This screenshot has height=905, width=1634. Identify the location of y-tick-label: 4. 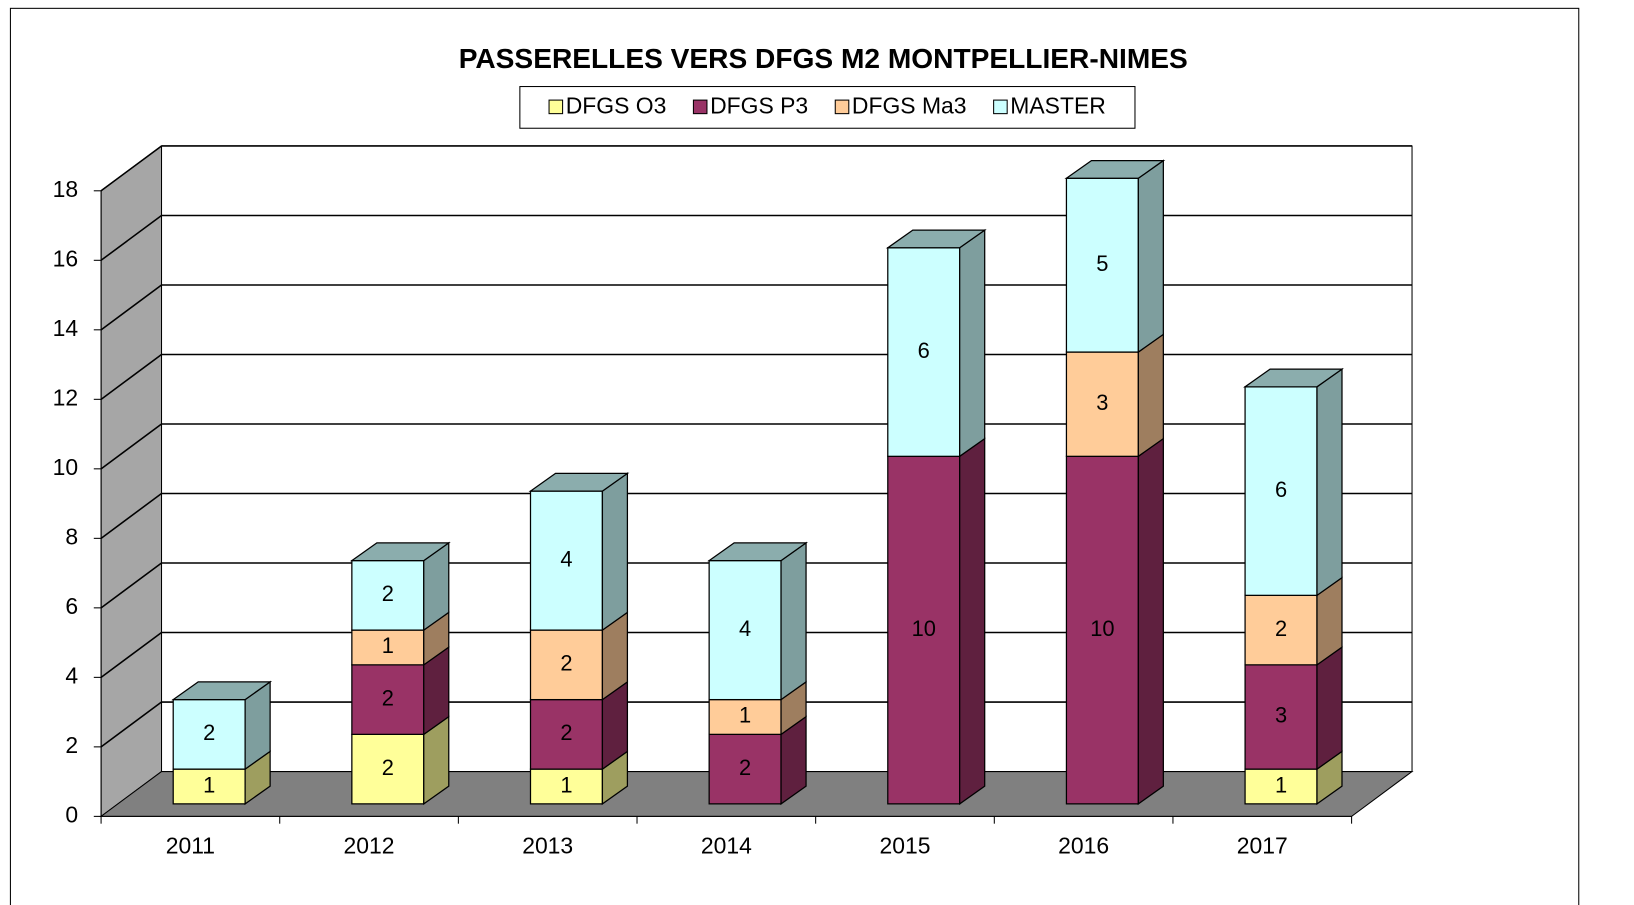
(71, 675).